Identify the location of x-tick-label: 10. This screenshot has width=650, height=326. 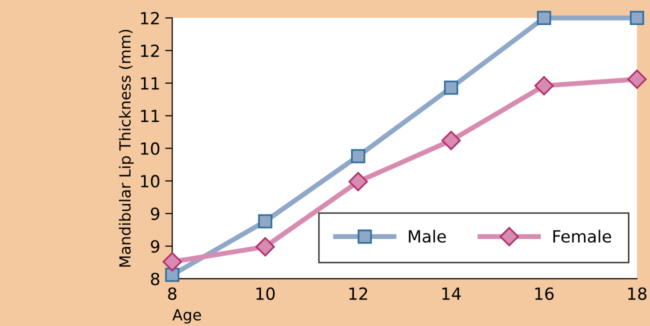
(265, 293).